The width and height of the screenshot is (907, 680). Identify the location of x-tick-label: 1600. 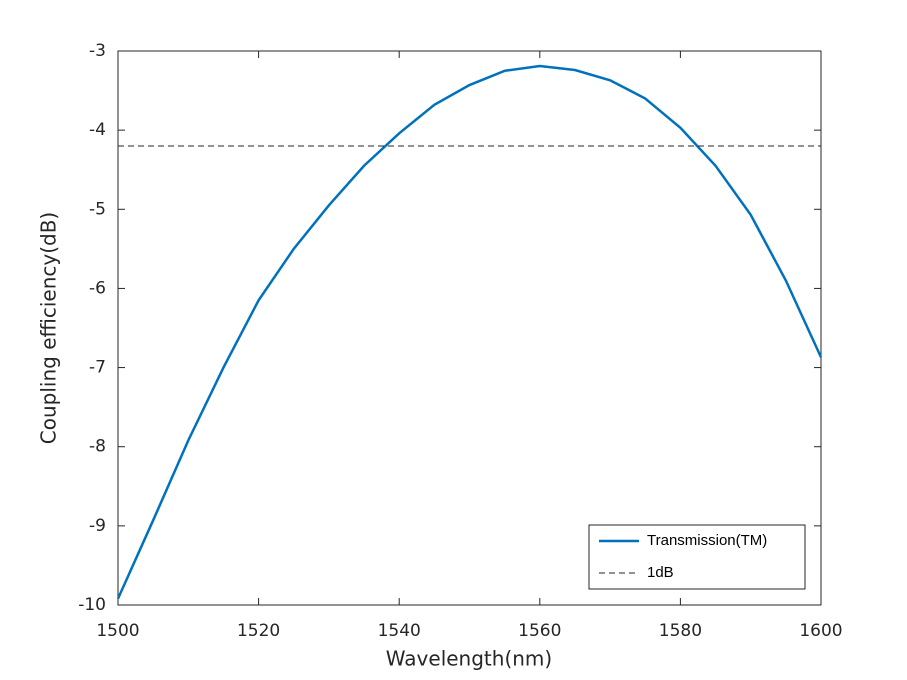
(820, 631).